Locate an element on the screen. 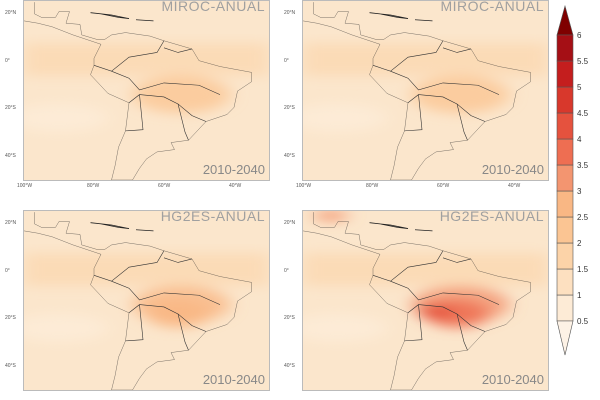 The image size is (600, 400). colorbar-max-arrow is located at coordinates (565, 20).